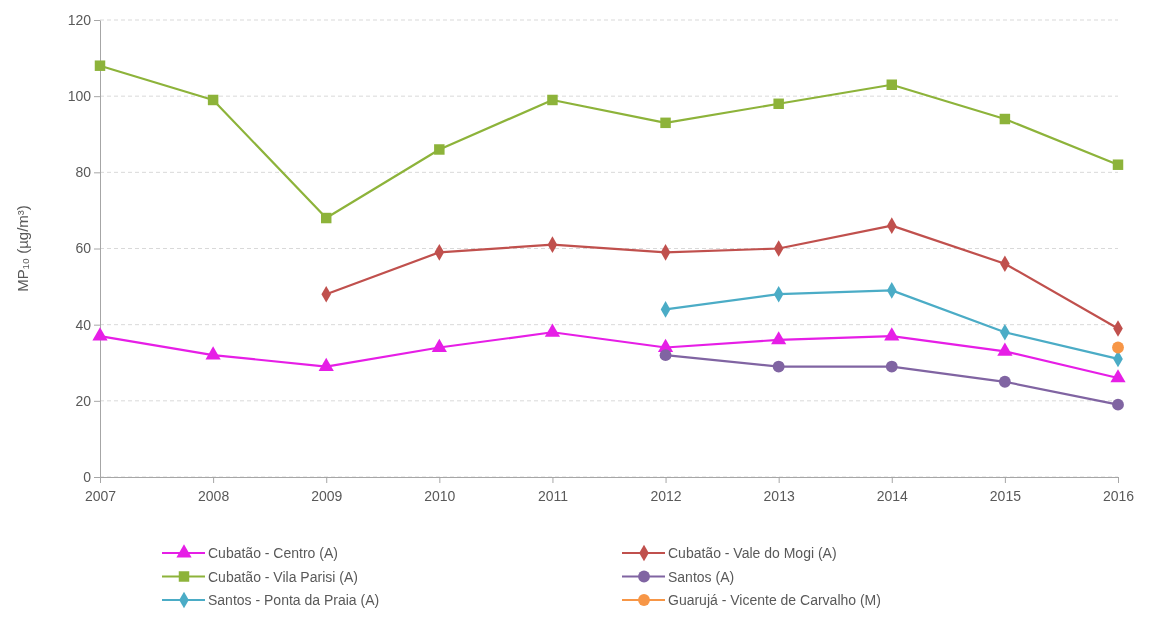 The image size is (1155, 636). I want to click on x-tick-label: 2008, so click(214, 496).